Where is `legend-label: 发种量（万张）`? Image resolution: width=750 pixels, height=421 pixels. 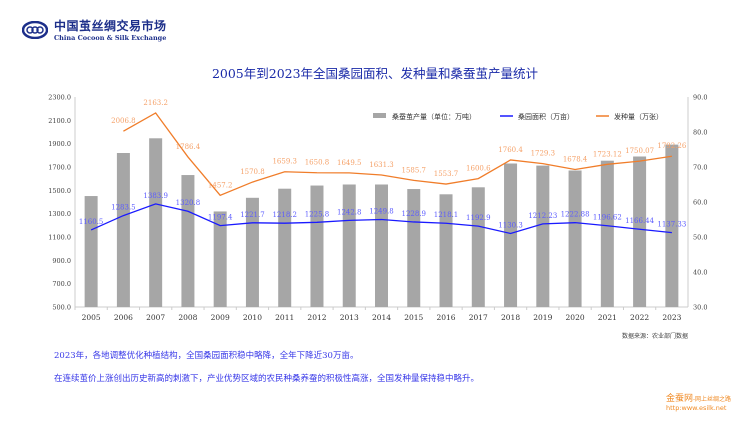
legend-label: 发种量（万张） is located at coordinates (638, 116).